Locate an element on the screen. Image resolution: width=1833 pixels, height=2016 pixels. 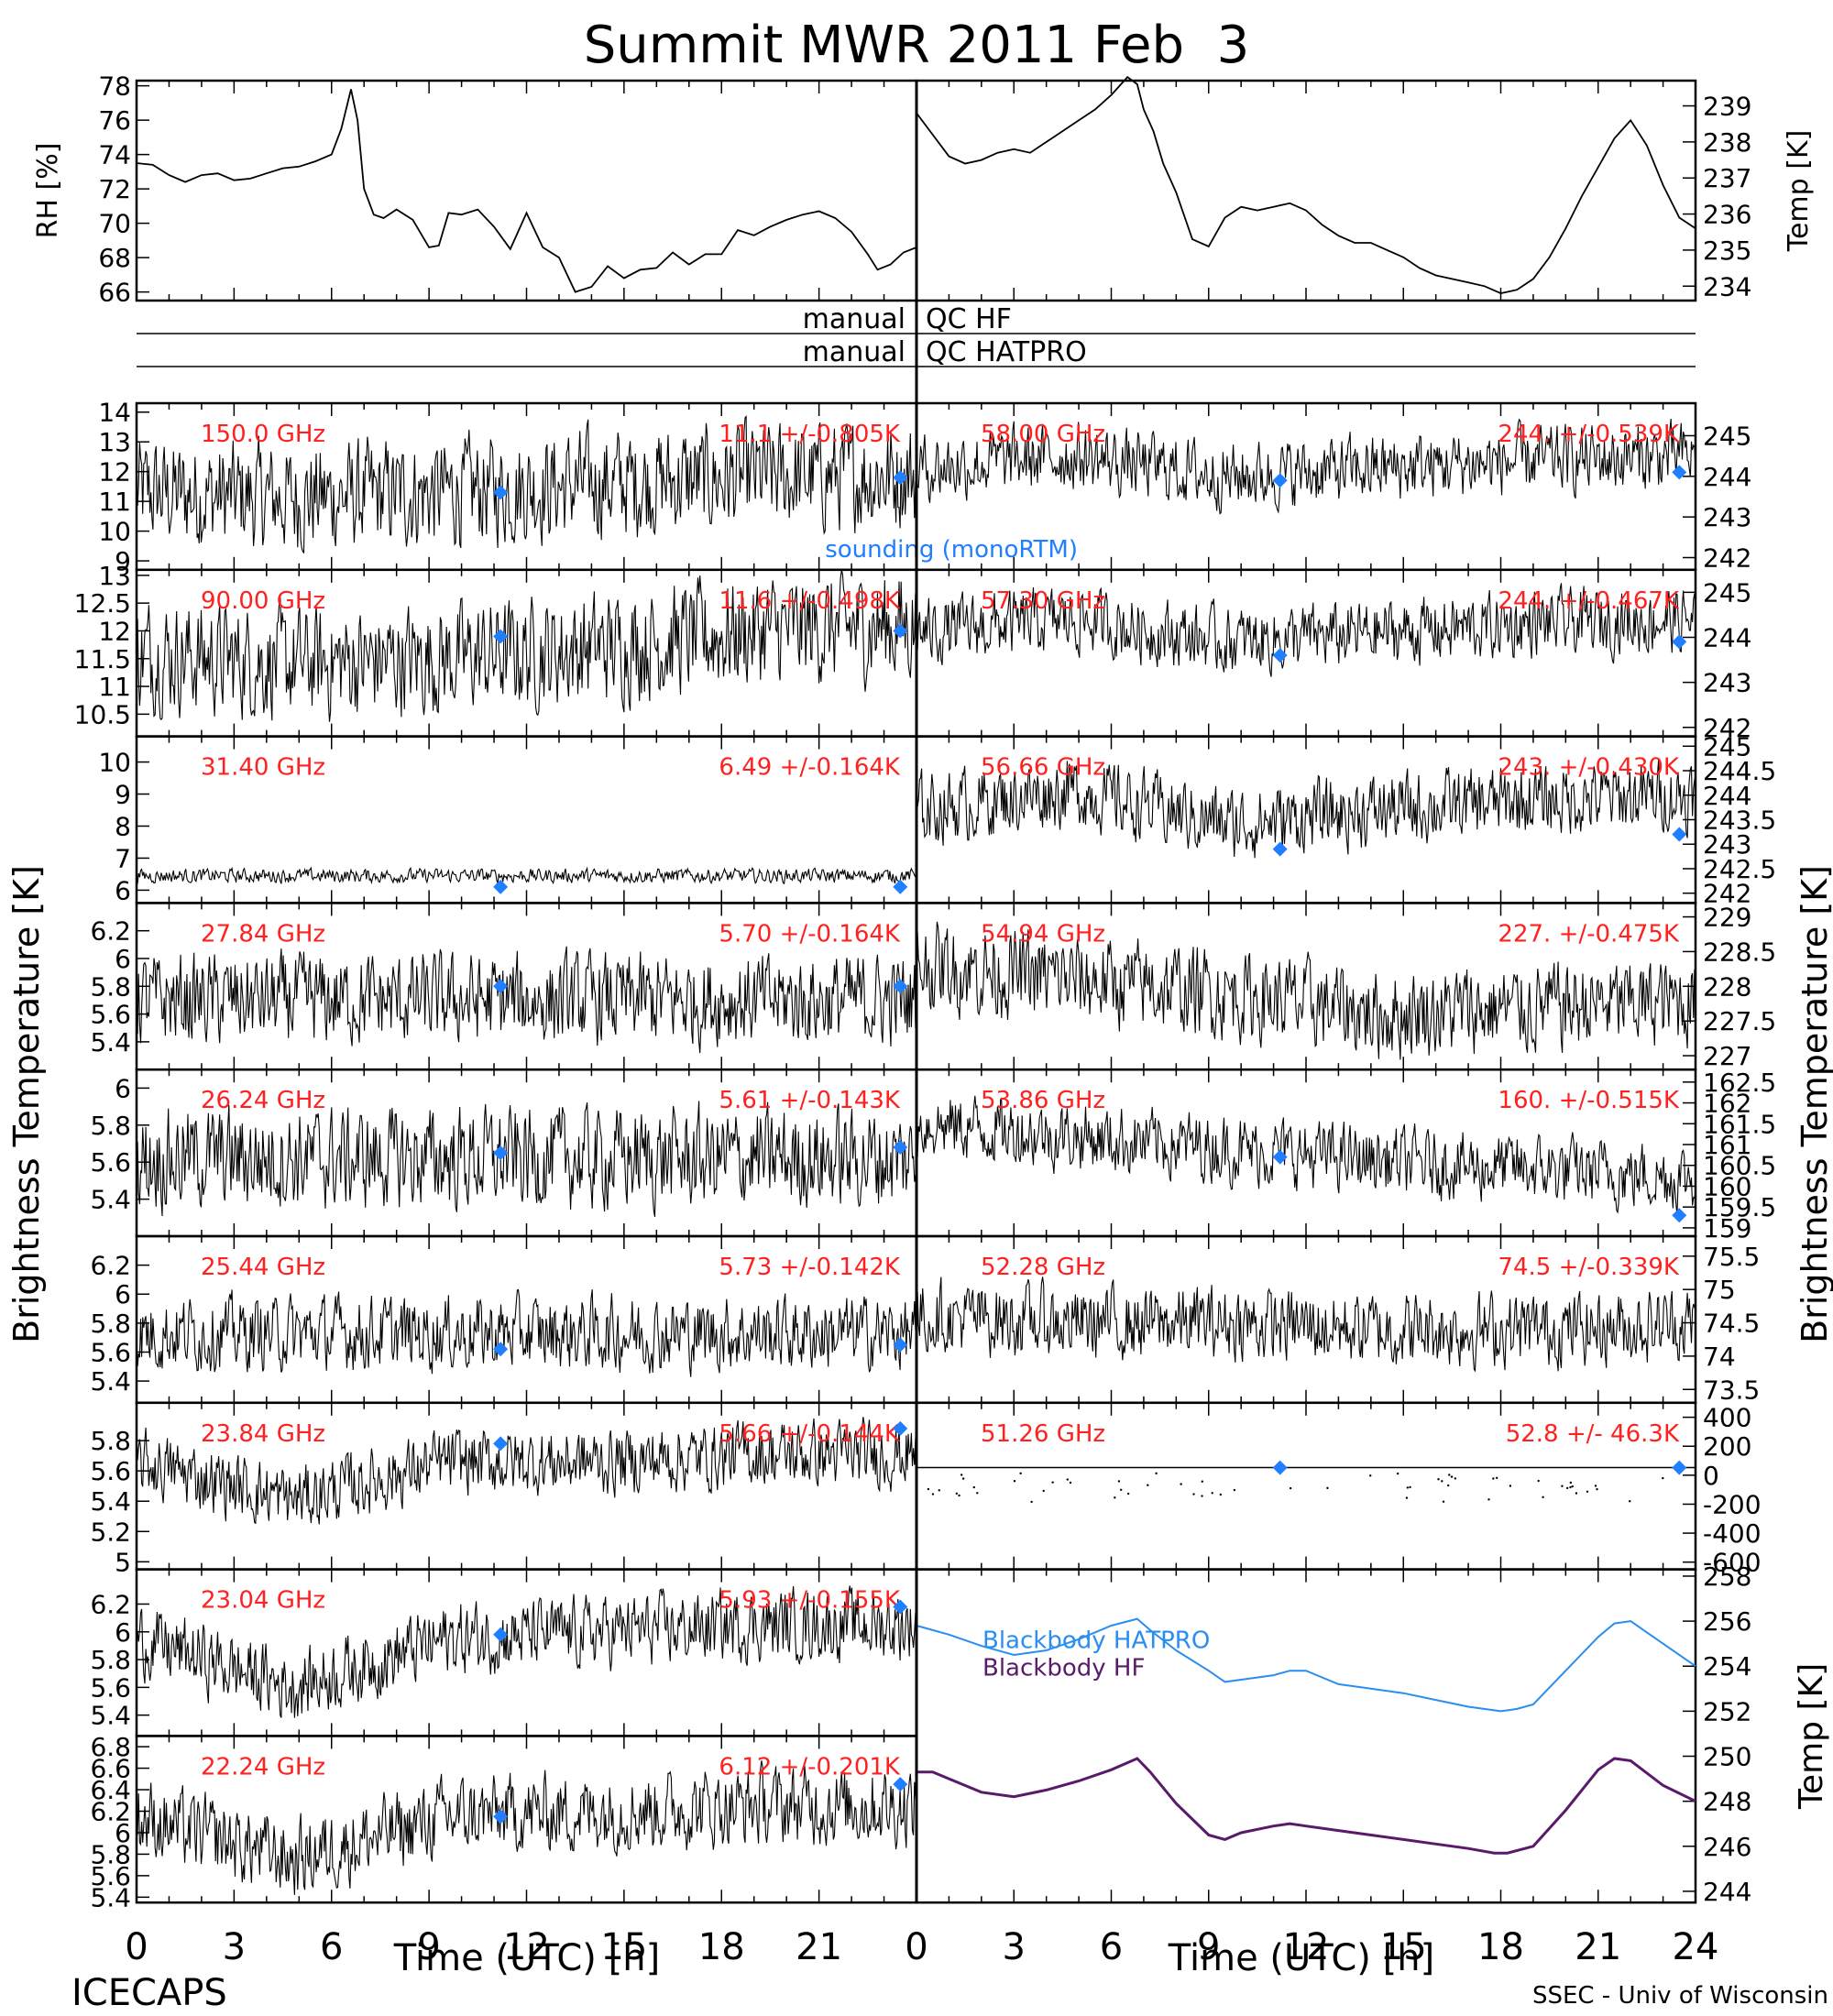
y-tick-label: 5.6 is located at coordinates (110, 1352).